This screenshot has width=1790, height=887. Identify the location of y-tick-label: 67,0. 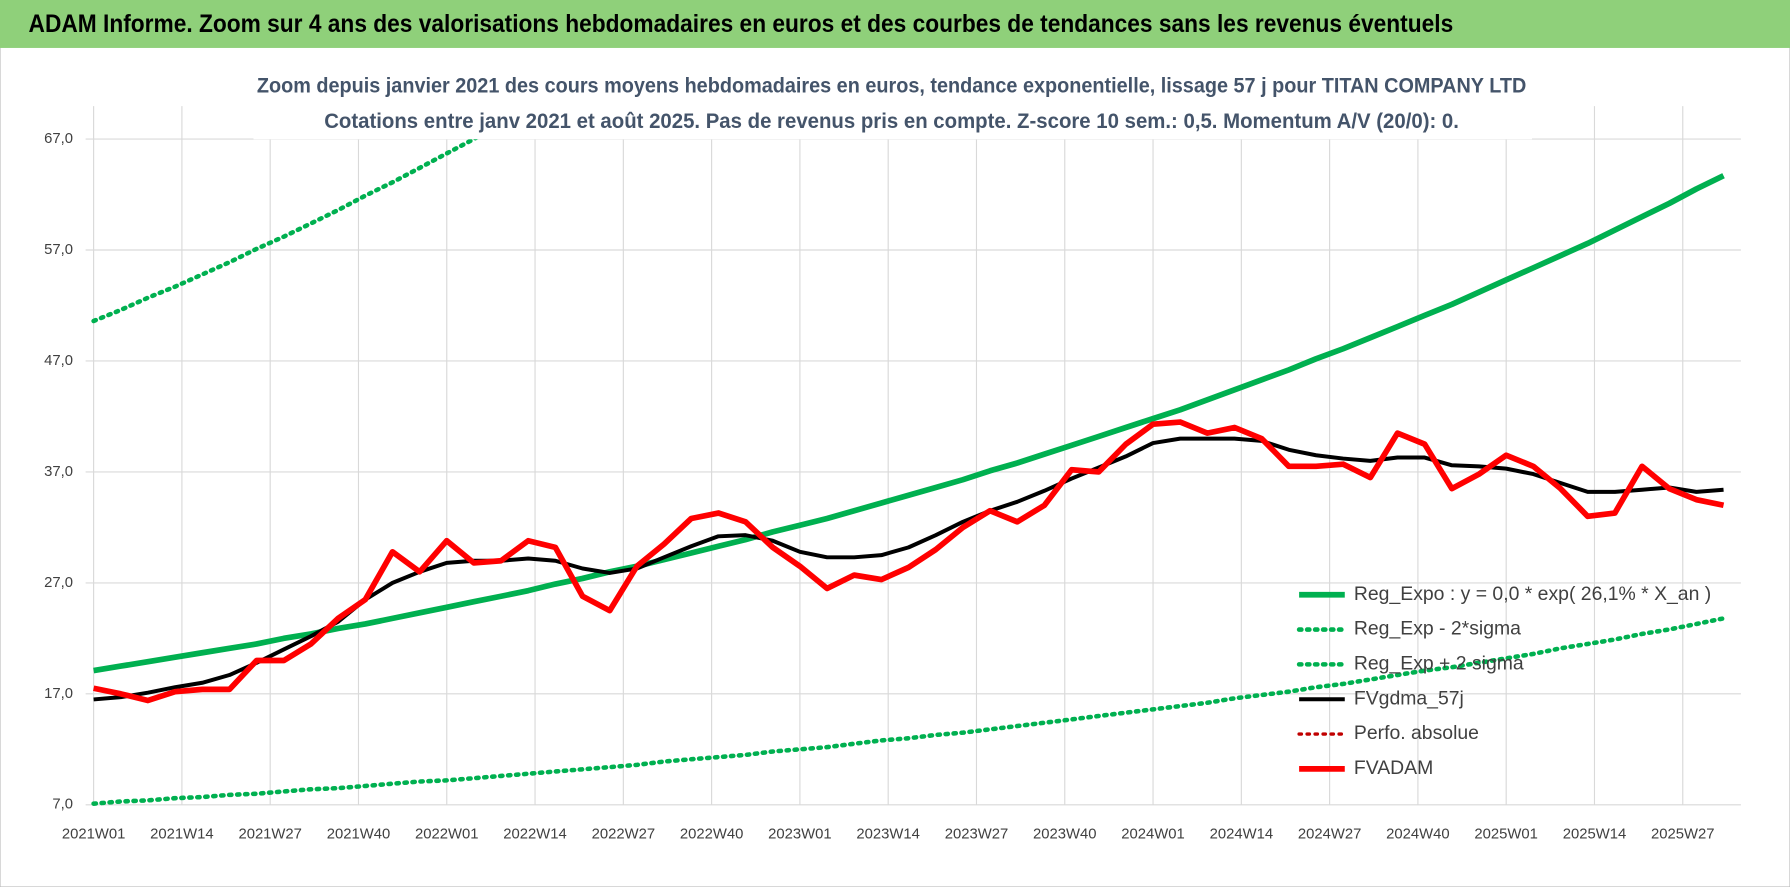
(58, 139).